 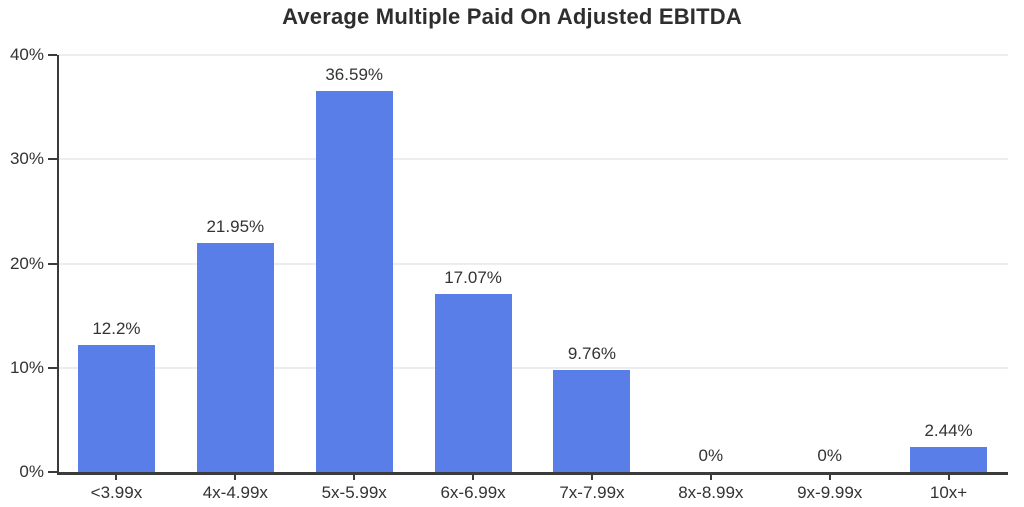 What do you see at coordinates (473, 383) in the screenshot?
I see `chart-bar-6x-6.99x` at bounding box center [473, 383].